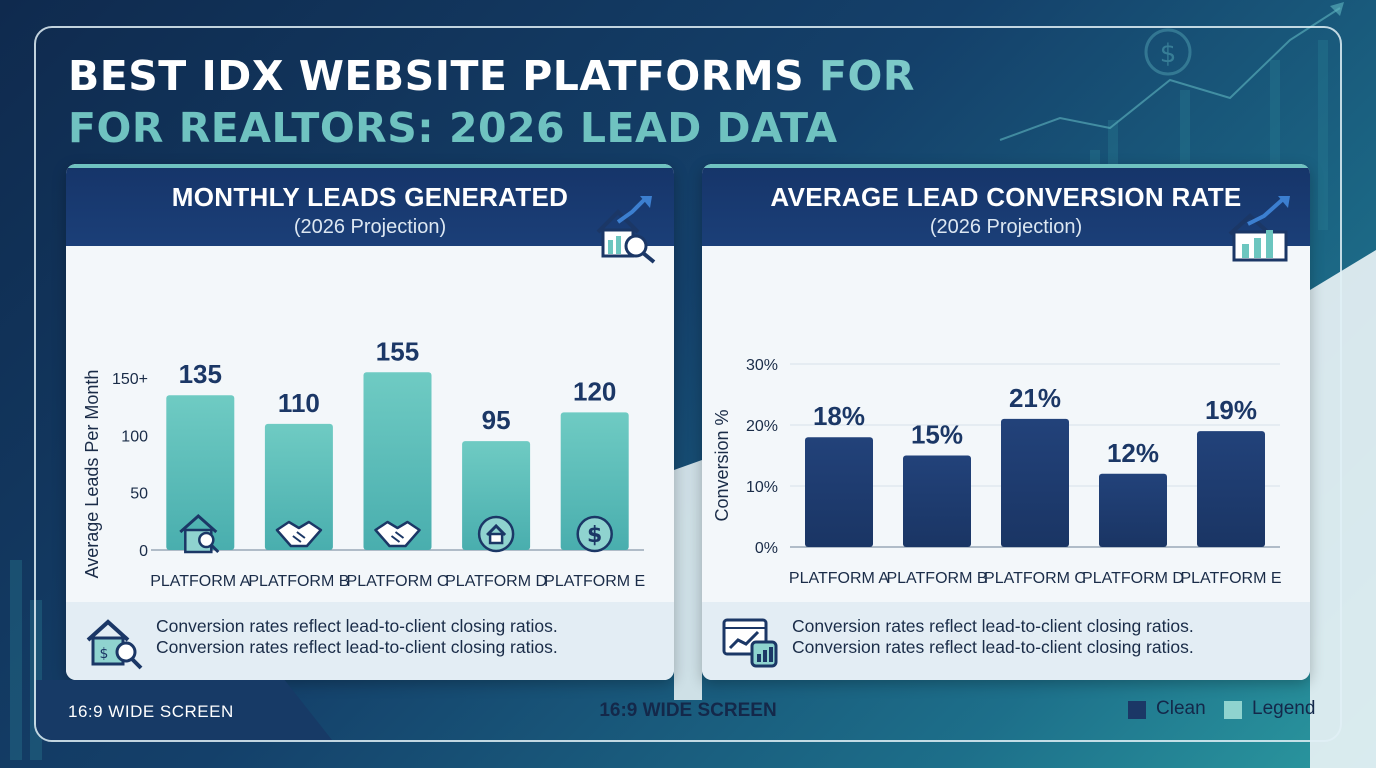  Describe the element at coordinates (130, 379) in the screenshot. I see `y-tick-label: 150+` at that location.